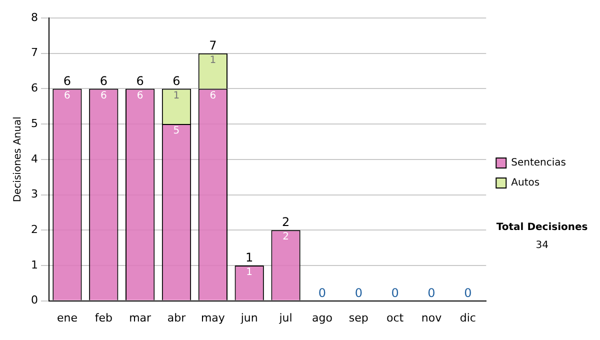 Image resolution: width=600 pixels, height=340 pixels. Describe the element at coordinates (249, 317) in the screenshot. I see `x-tick-label: jun` at that location.